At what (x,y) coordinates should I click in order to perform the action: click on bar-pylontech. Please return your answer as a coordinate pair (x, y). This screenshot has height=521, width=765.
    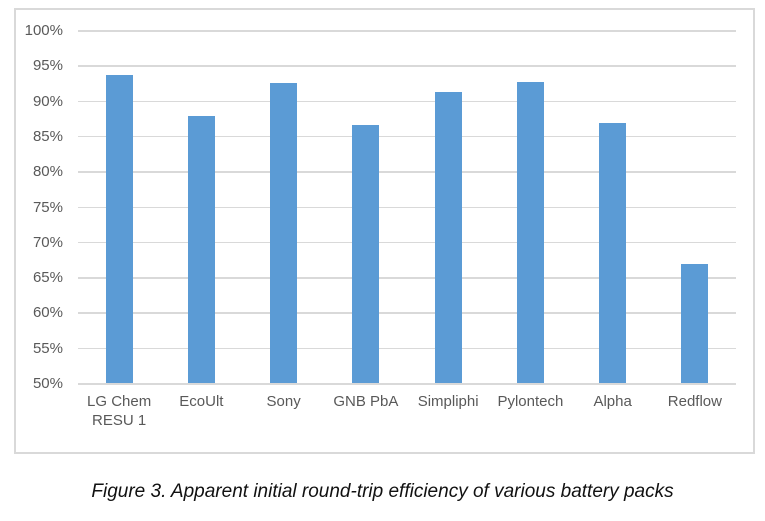
    Looking at the image, I should click on (530, 232).